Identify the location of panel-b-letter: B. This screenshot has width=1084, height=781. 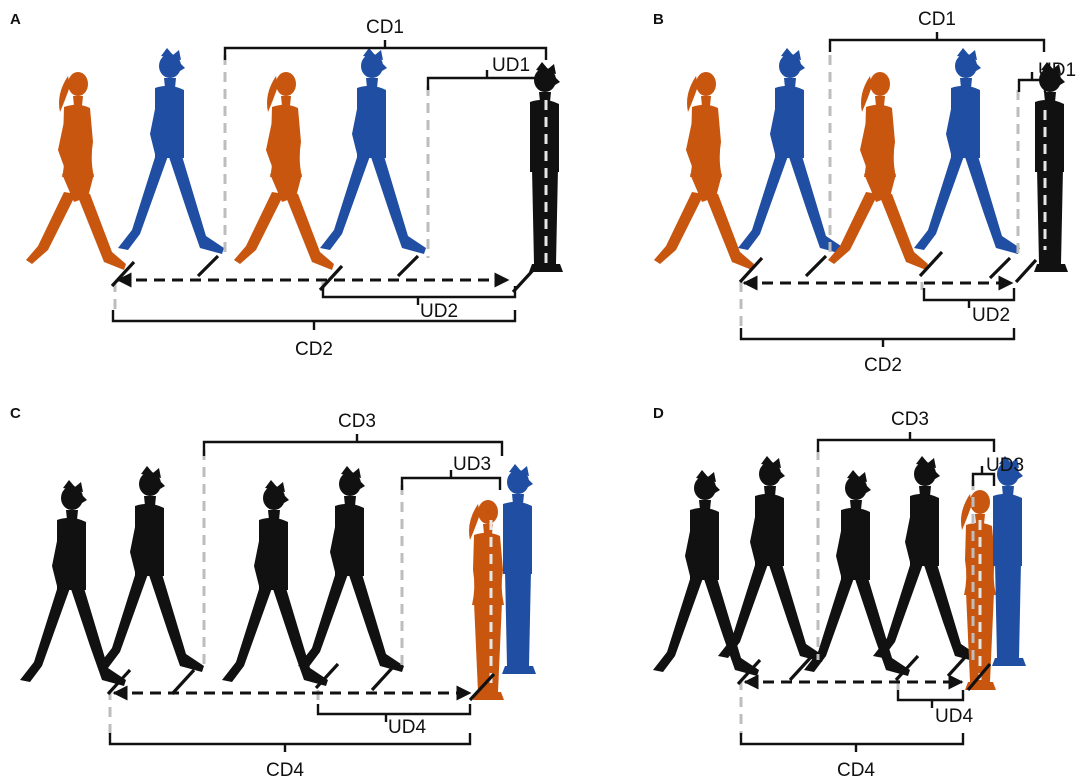
(658, 19).